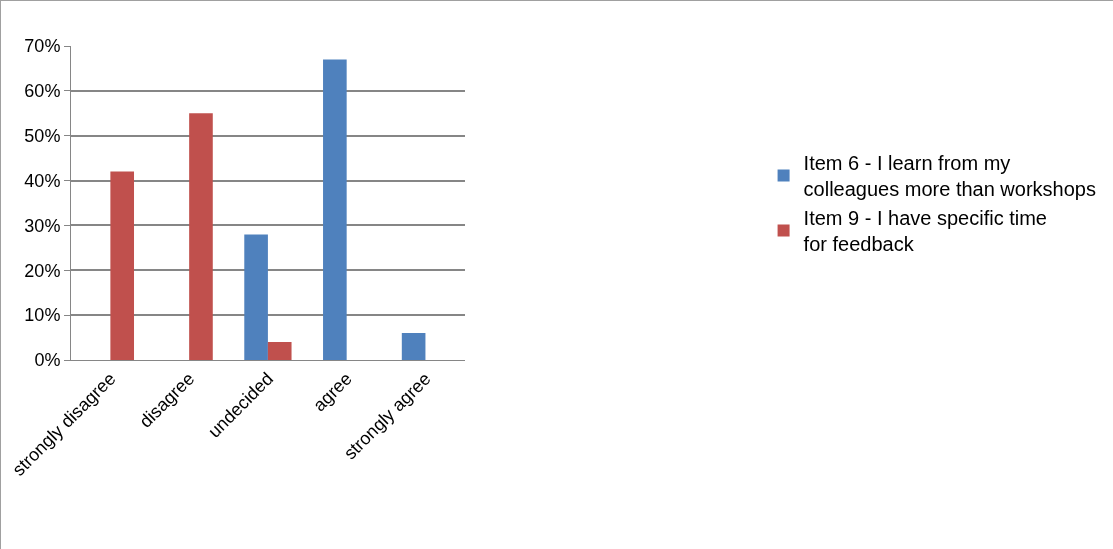 The width and height of the screenshot is (1113, 549). What do you see at coordinates (47, 360) in the screenshot?
I see `y-tick-label: 0%` at bounding box center [47, 360].